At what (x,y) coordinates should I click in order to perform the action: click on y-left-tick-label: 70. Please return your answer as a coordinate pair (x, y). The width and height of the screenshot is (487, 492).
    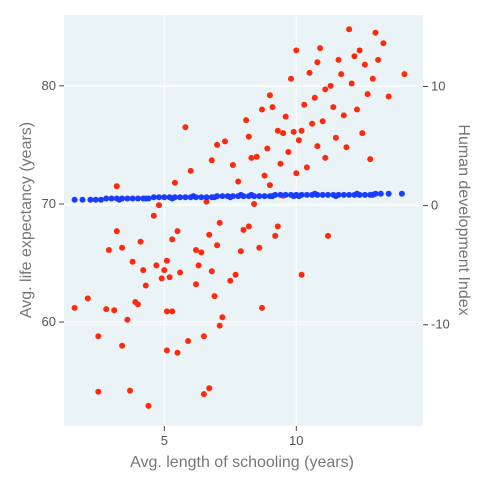
    Looking at the image, I should click on (49, 203).